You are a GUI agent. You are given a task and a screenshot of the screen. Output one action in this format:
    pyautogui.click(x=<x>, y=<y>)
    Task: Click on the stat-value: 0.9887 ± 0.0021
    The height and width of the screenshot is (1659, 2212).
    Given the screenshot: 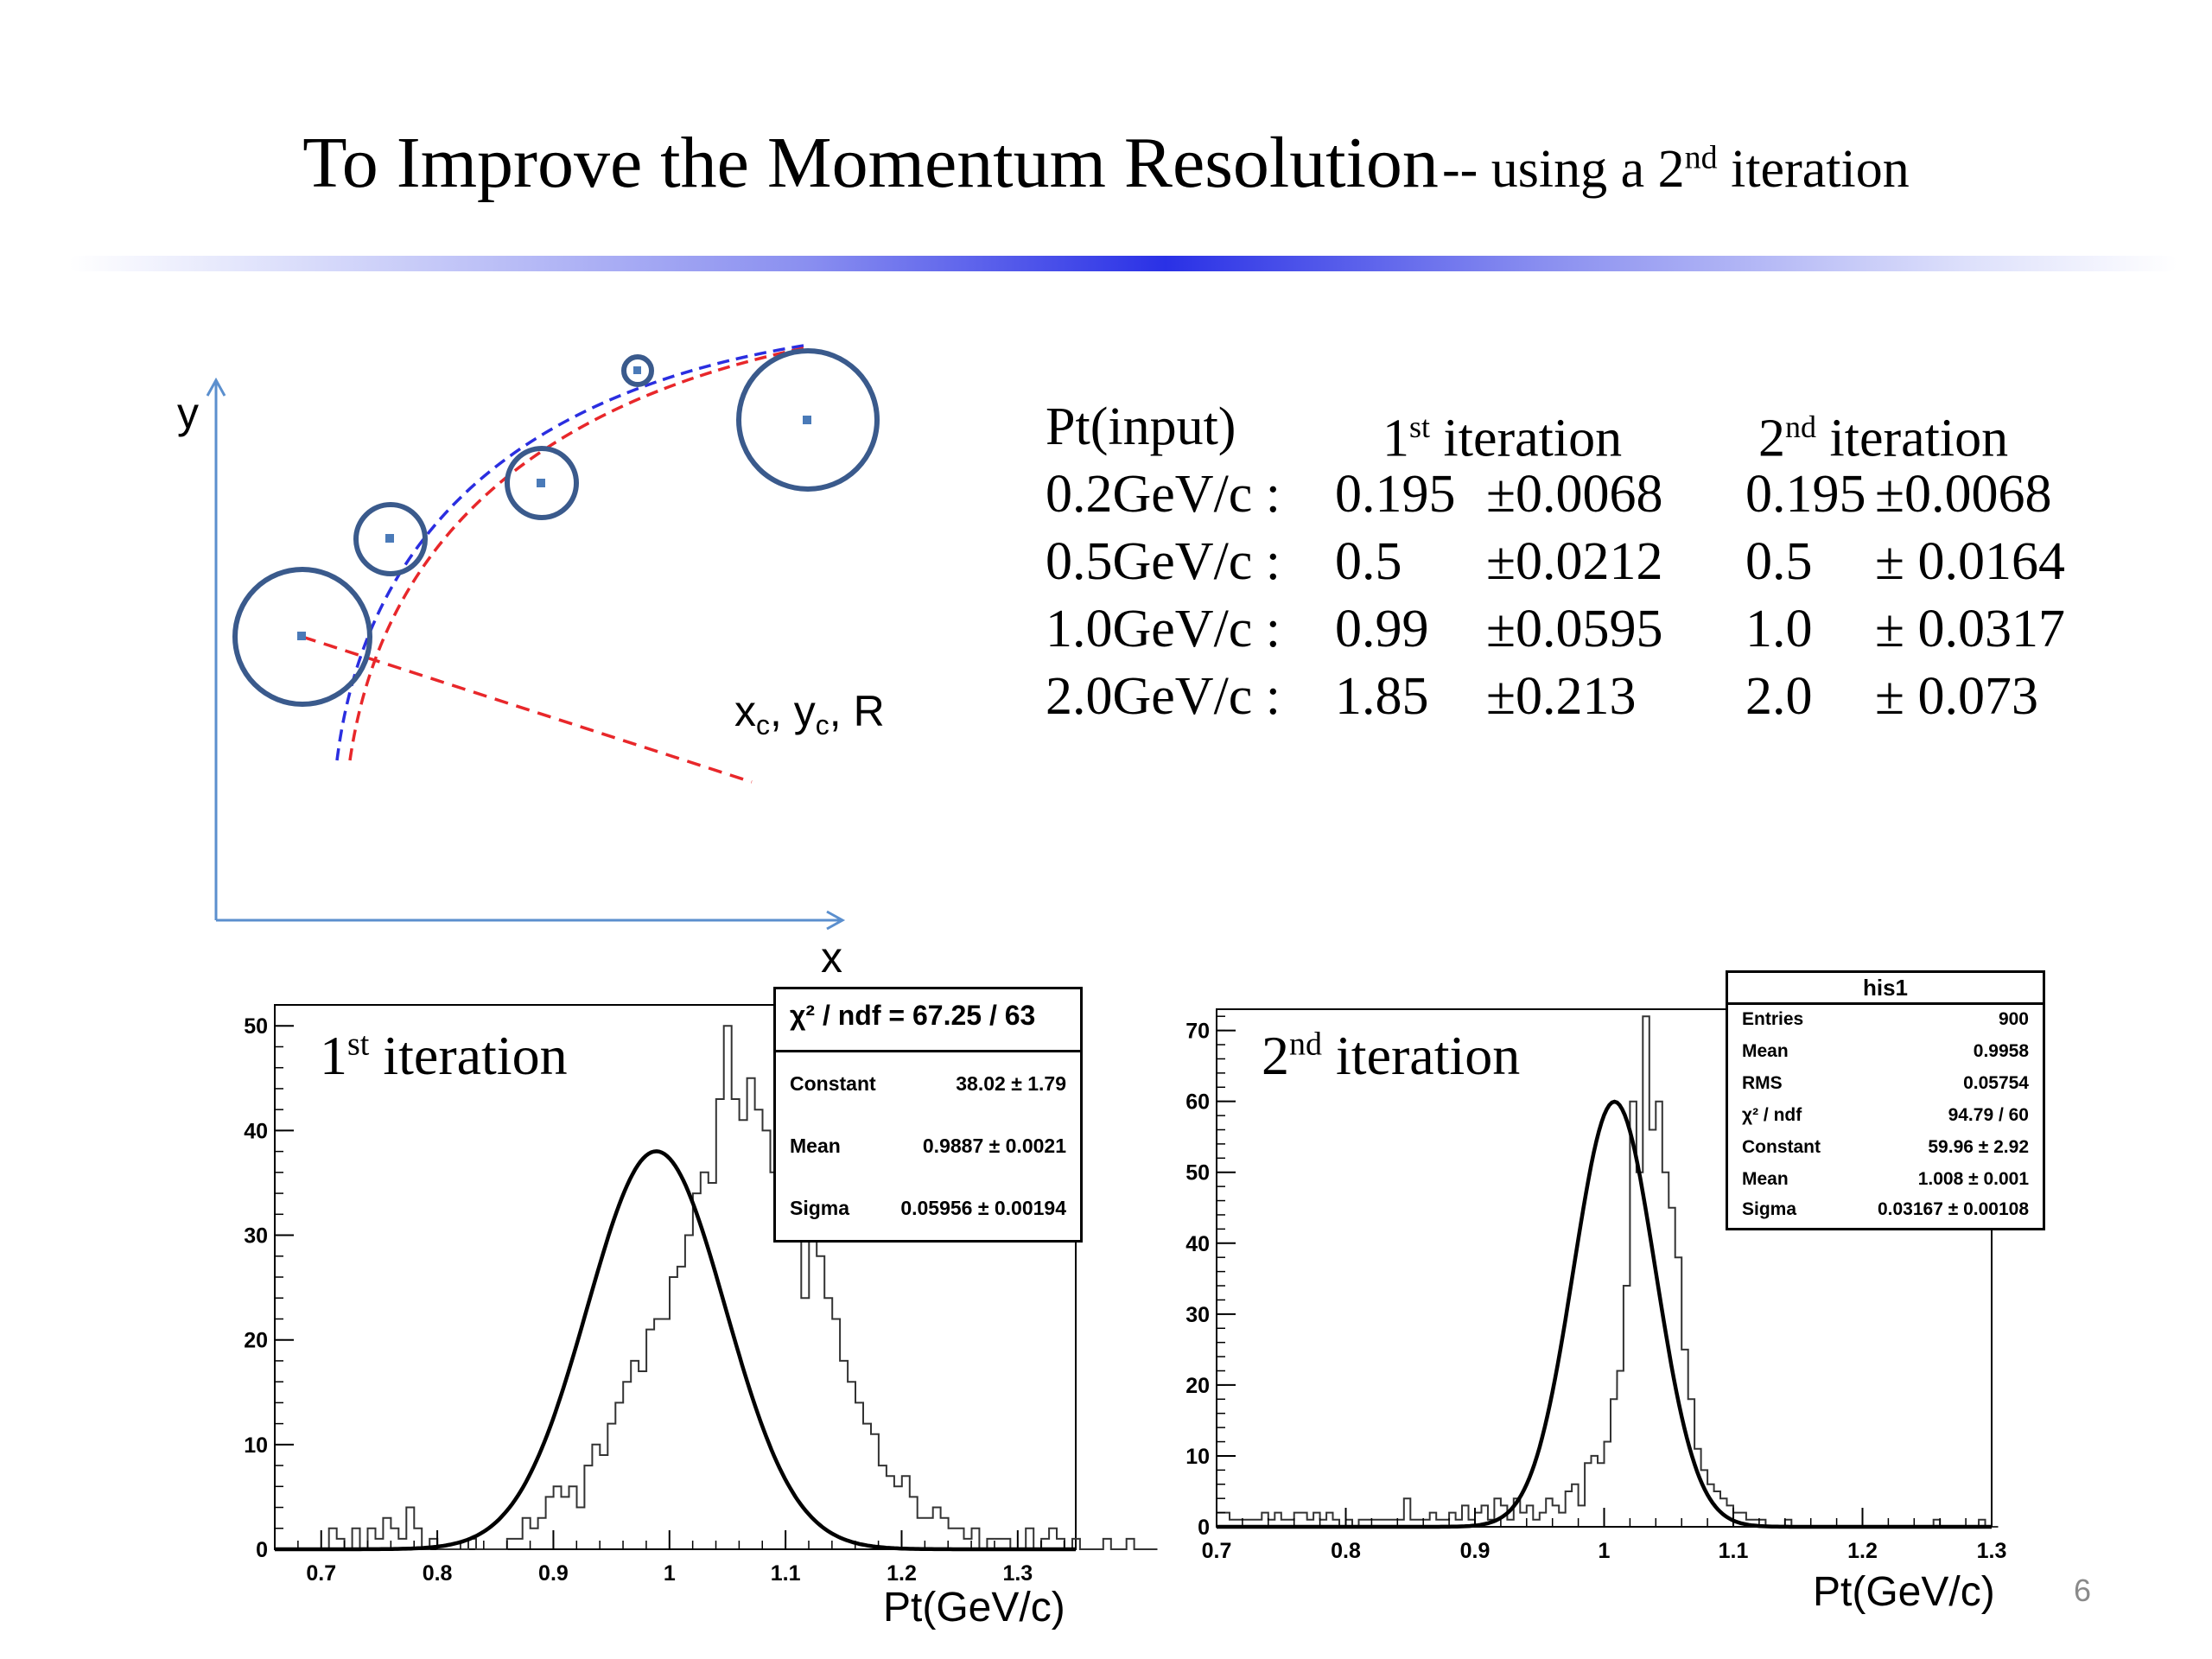 What is the action you would take?
    pyautogui.click(x=994, y=1146)
    